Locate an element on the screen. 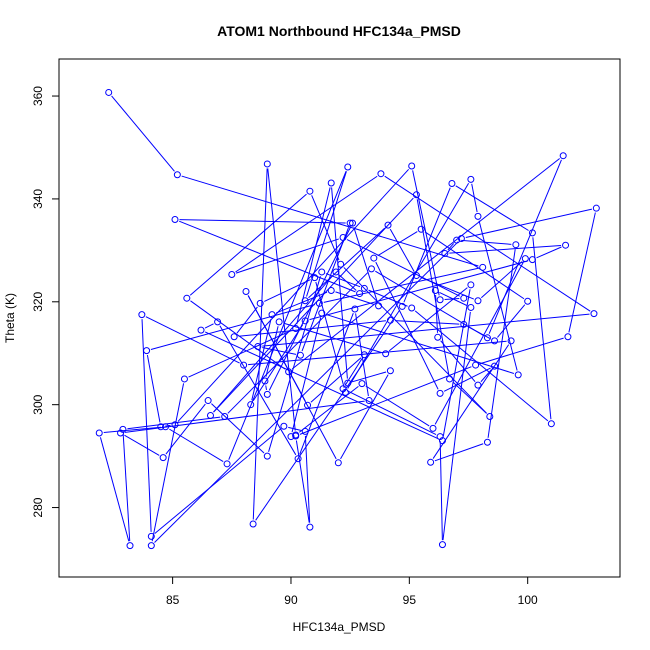 This screenshot has height=650, width=650. x-axis: 85 90 95 100 is located at coordinates (352, 591).